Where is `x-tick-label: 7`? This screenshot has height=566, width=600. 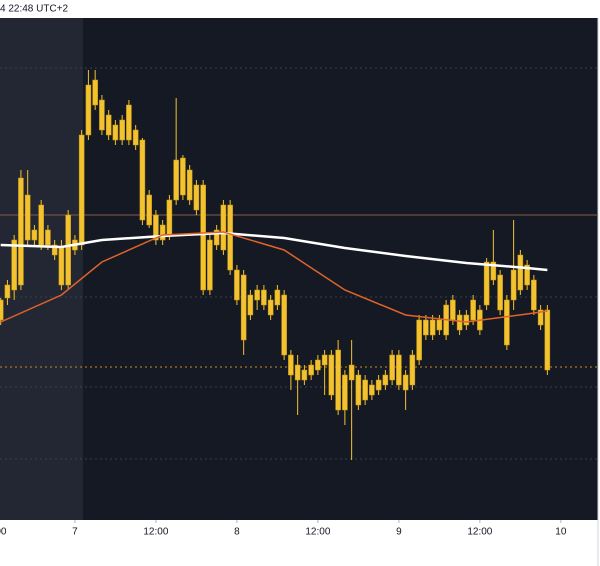
x-tick-label: 7 is located at coordinates (75, 532).